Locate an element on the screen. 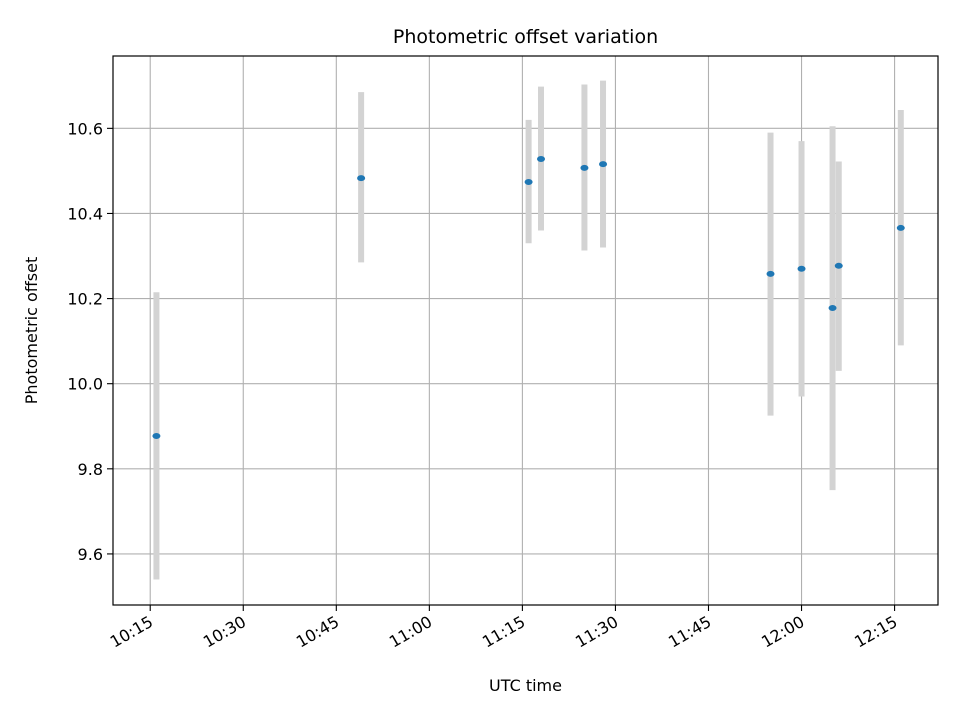 The width and height of the screenshot is (960, 720). y-tick-label: 10.0 is located at coordinates (85, 384).